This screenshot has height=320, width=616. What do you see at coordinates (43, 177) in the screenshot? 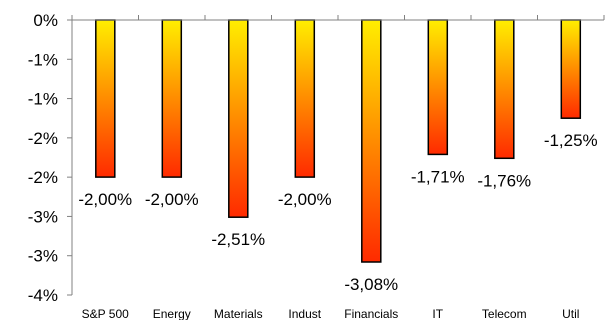
I see `y-tick-label-4: -2%` at bounding box center [43, 177].